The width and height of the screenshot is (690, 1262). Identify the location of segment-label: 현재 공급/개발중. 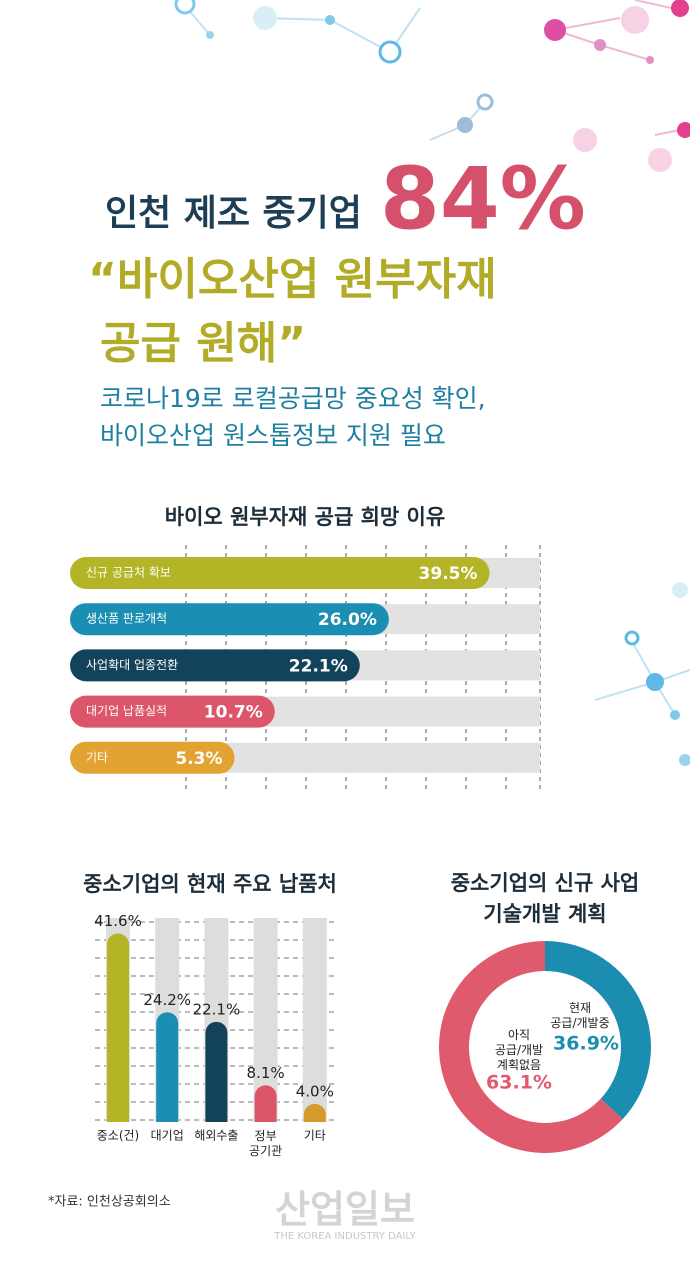
(579, 1015).